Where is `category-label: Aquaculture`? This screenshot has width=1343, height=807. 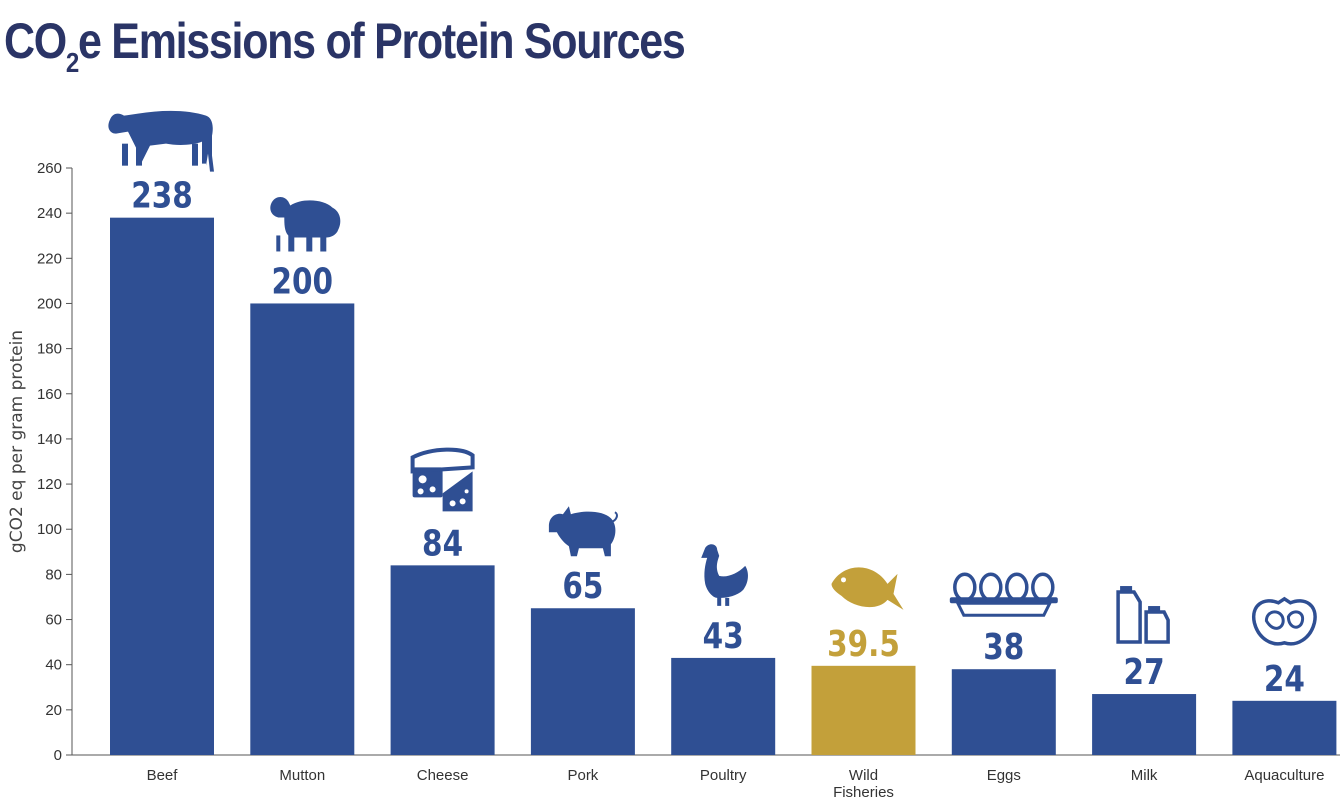
category-label: Aquaculture is located at coordinates (1284, 775).